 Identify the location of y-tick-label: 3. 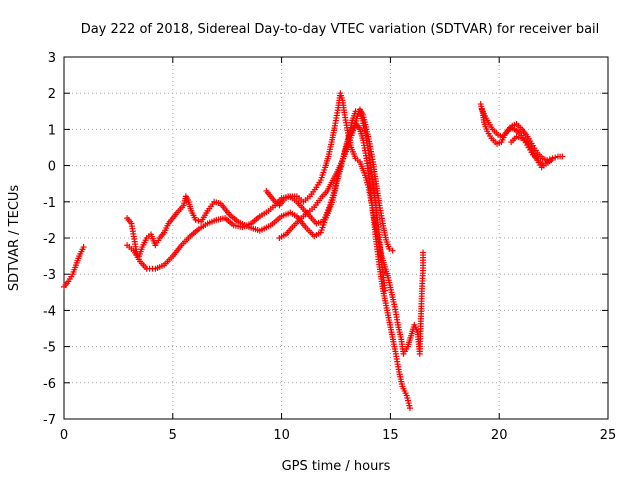
(52, 58).